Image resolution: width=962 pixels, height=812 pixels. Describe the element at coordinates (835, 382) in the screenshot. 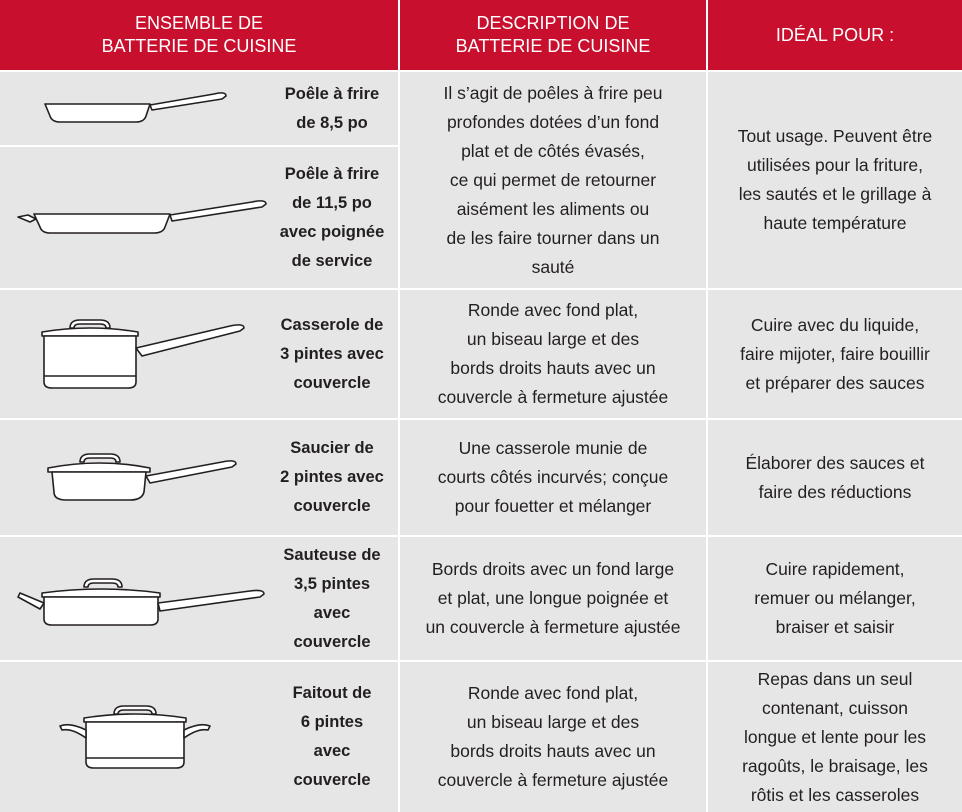

I see `ideal-for-line: et préparer des sauces` at that location.